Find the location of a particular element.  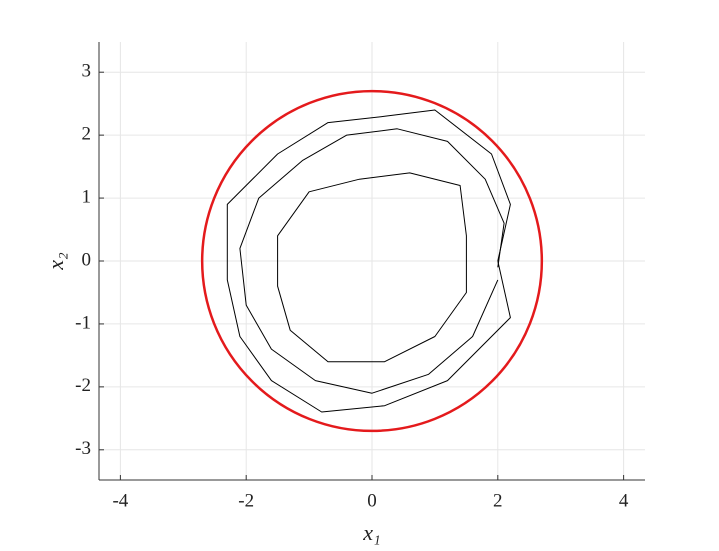

x-tick-label: -2 is located at coordinates (246, 500).